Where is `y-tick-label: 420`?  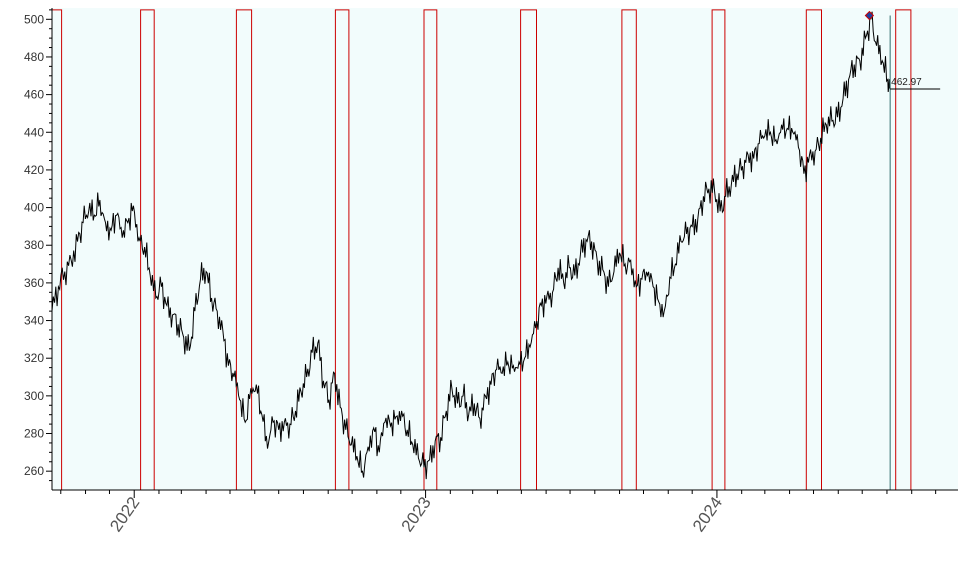
y-tick-label: 420 is located at coordinates (34, 170).